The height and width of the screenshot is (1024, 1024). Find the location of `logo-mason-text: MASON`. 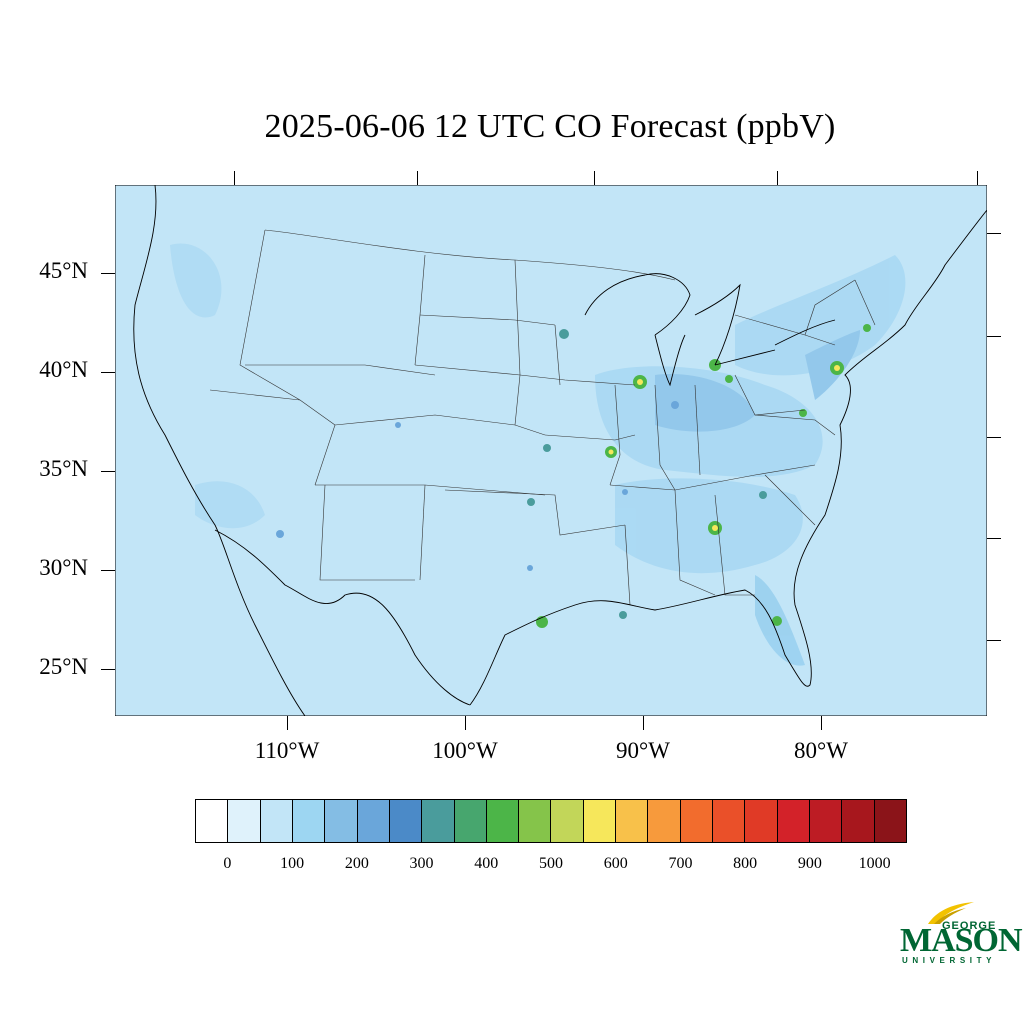

logo-mason-text: MASON is located at coordinates (961, 940).